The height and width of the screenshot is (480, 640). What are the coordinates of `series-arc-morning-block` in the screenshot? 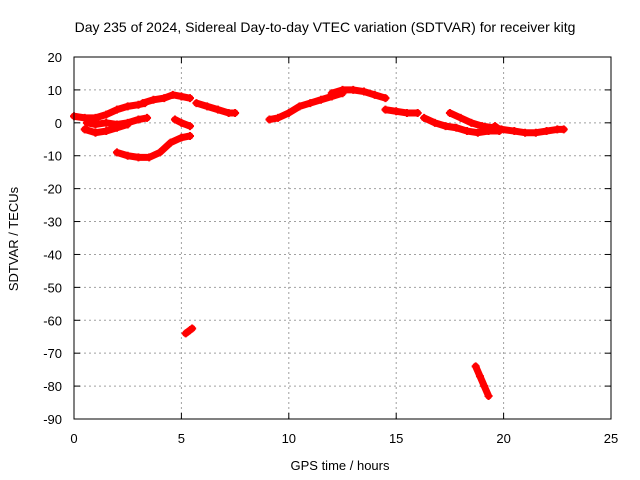 It's located at (216, 108).